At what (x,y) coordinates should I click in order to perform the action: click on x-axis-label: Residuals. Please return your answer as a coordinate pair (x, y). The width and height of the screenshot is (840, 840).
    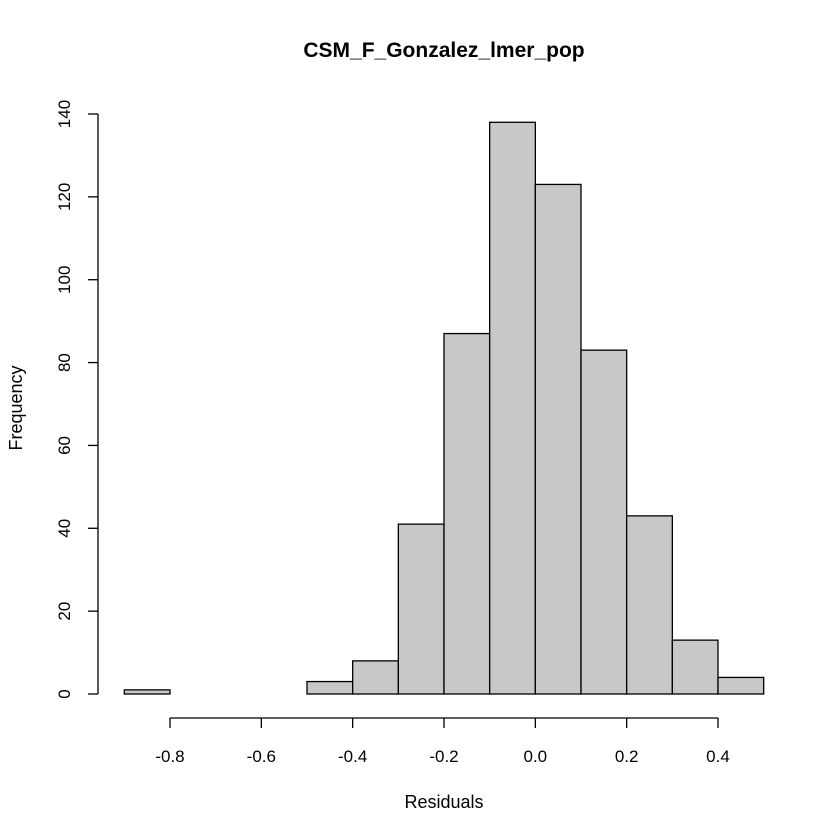
    Looking at the image, I should click on (443, 802).